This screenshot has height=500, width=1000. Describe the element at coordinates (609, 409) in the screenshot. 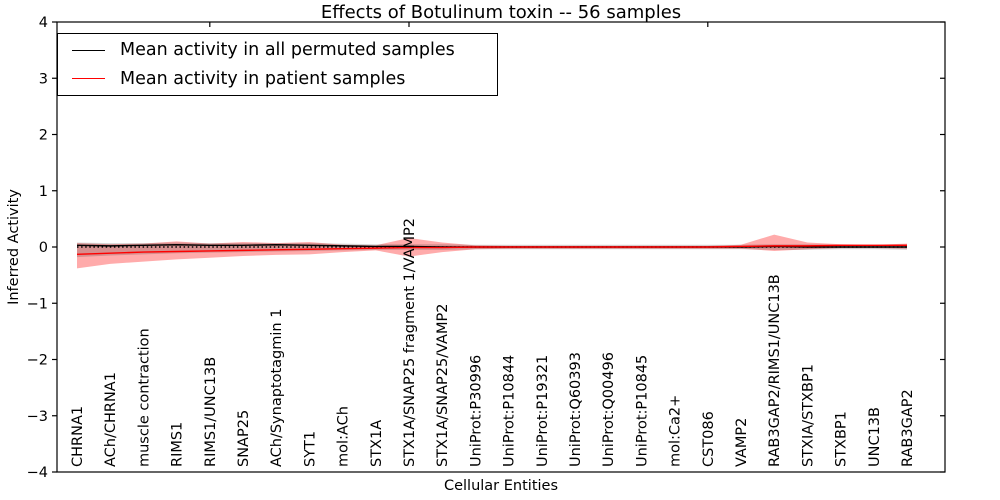

I see `x-tick-label: UniProt:Q00496` at that location.